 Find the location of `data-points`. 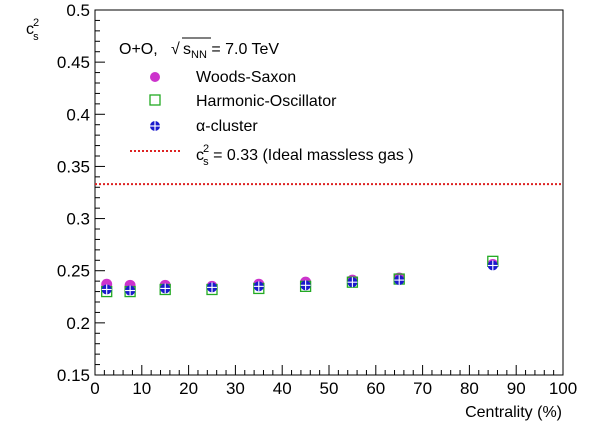

data-points is located at coordinates (300, 276).